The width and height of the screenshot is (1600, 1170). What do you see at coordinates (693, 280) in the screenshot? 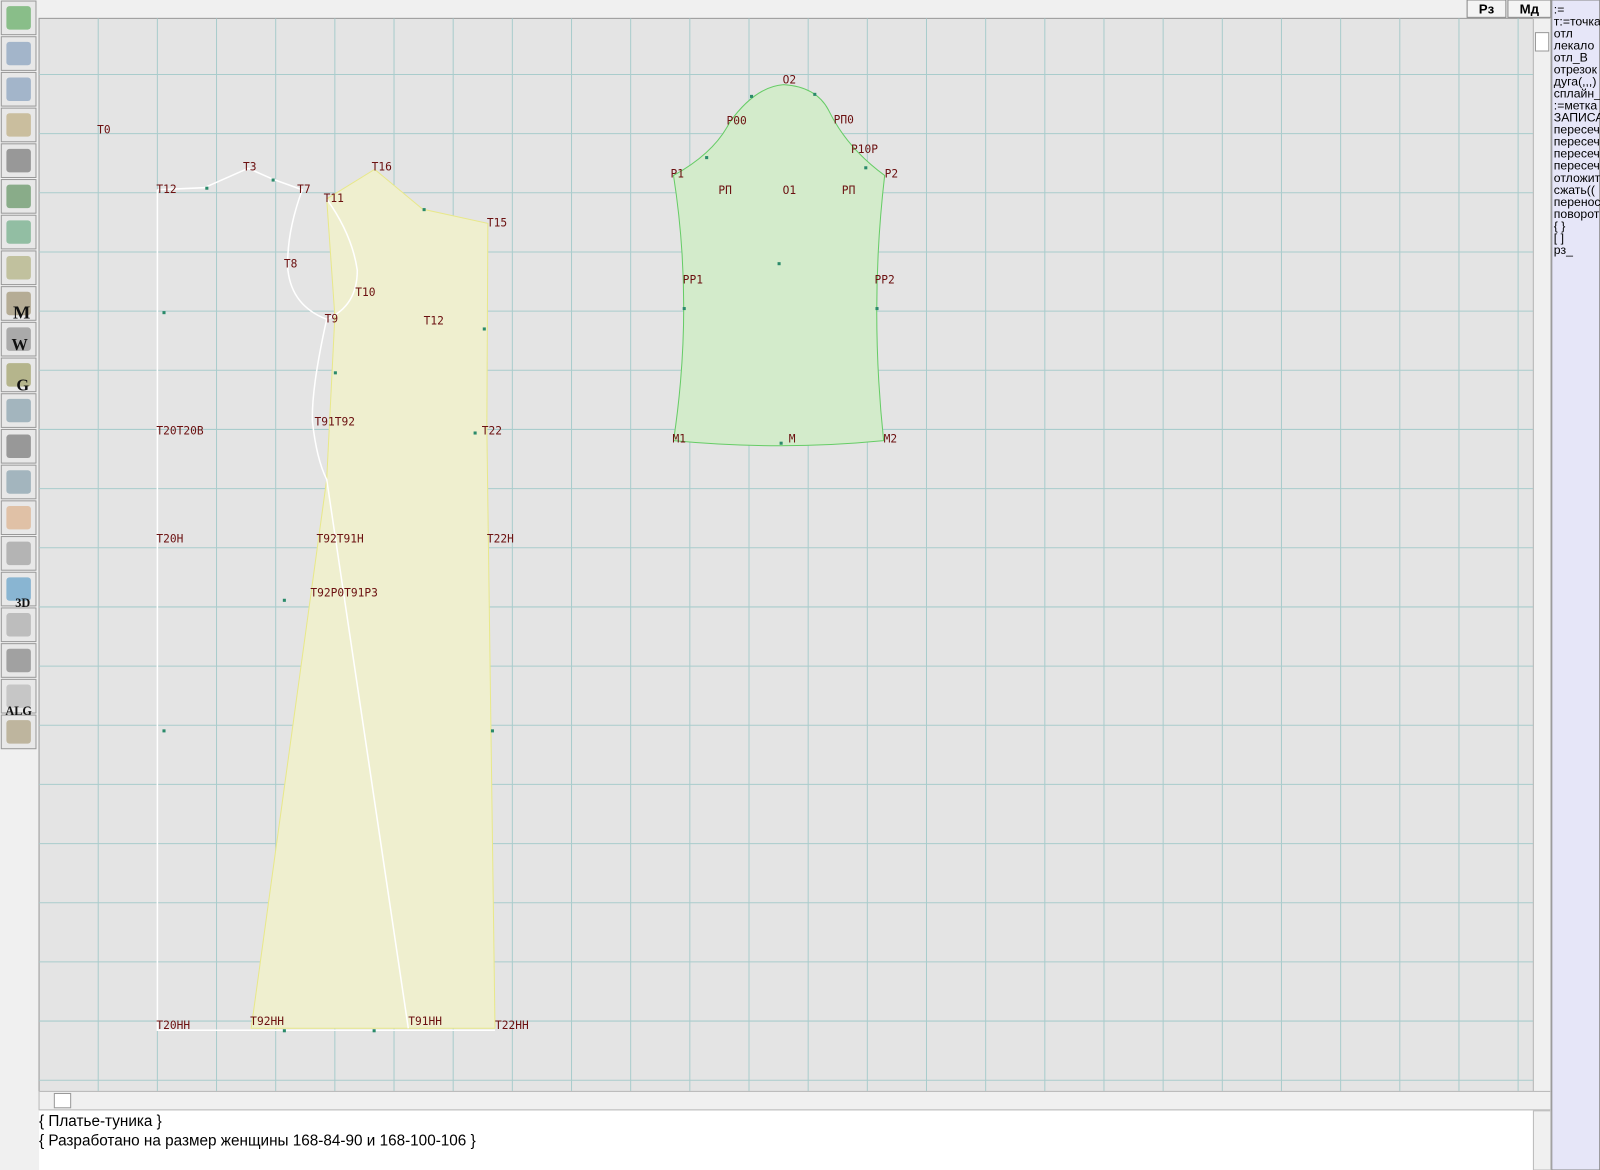
I see `point-label: РР1` at bounding box center [693, 280].